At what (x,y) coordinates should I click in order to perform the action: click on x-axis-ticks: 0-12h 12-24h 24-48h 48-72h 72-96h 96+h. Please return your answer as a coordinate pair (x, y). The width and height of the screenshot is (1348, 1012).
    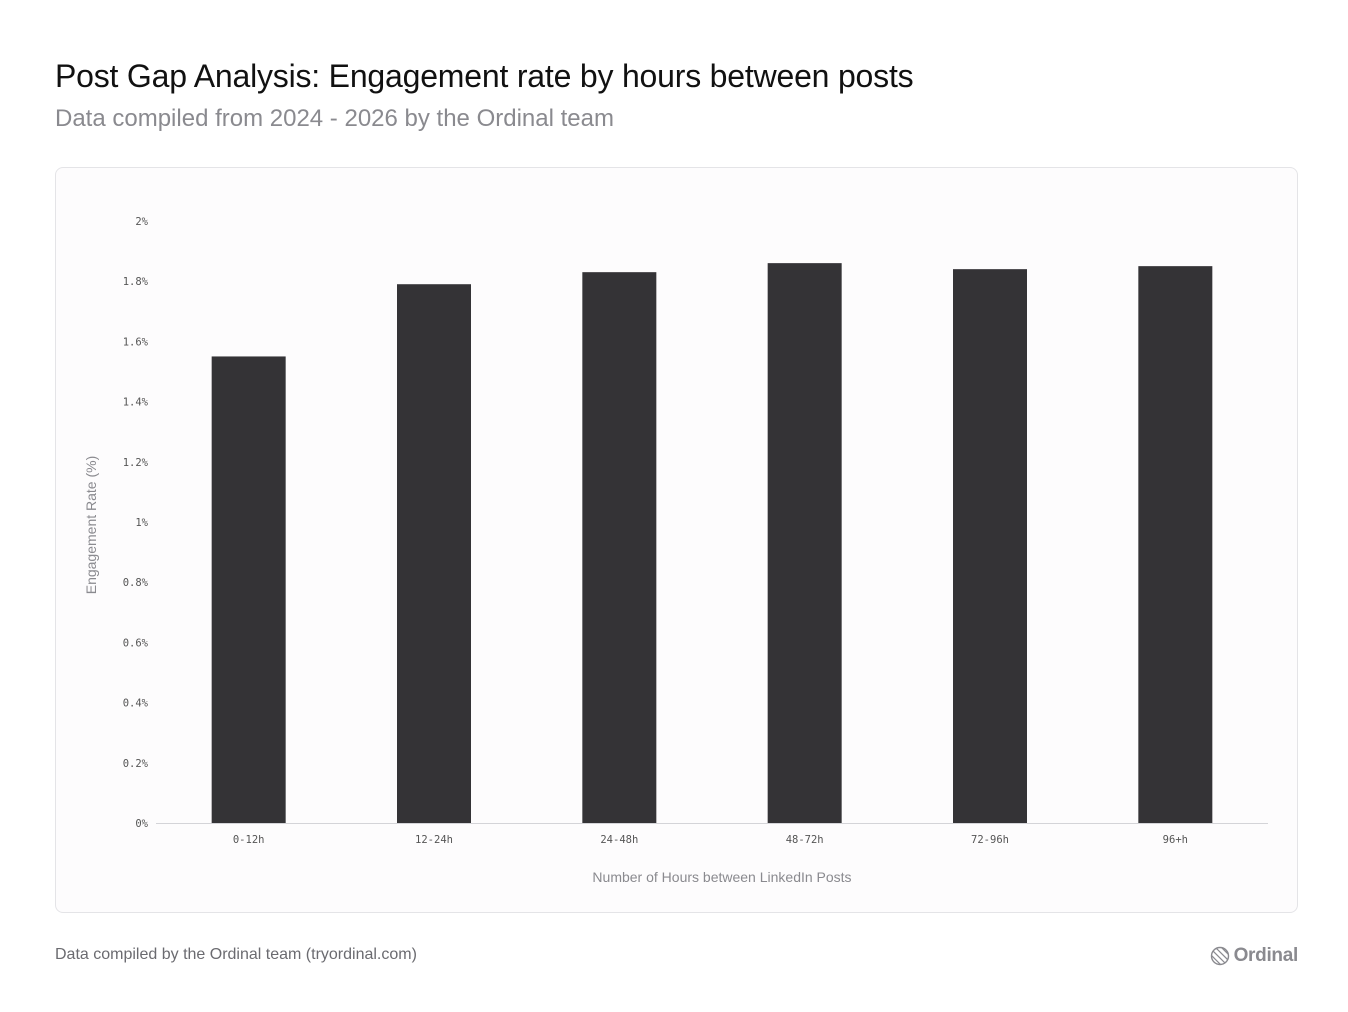
    Looking at the image, I should click on (710, 840).